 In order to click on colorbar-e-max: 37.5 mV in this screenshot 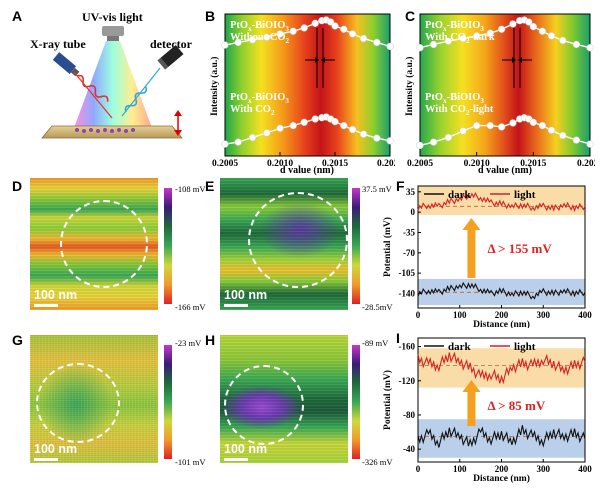, I will do `click(377, 189)`.